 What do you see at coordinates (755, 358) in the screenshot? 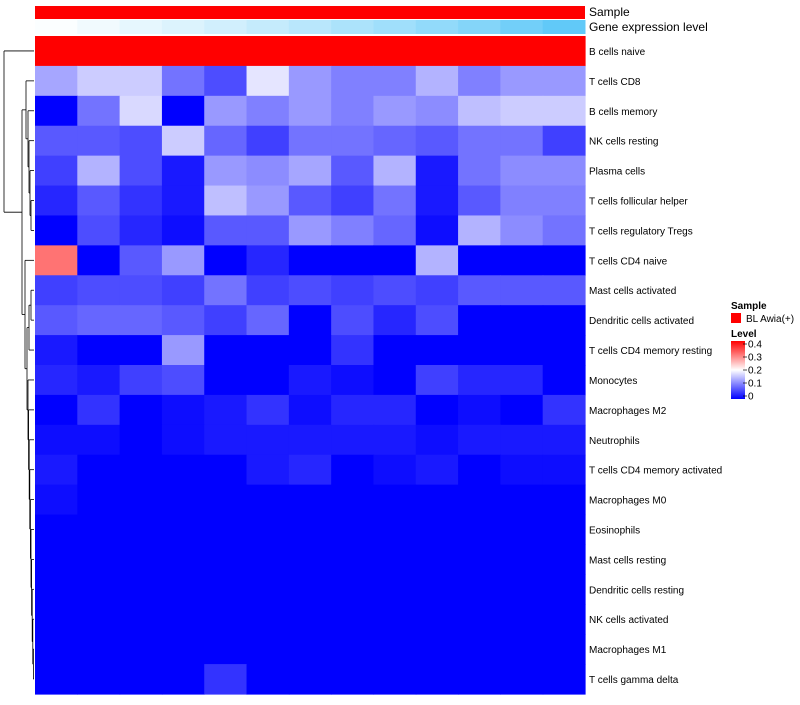
I see `legend-tick-label: 0.3` at bounding box center [755, 358].